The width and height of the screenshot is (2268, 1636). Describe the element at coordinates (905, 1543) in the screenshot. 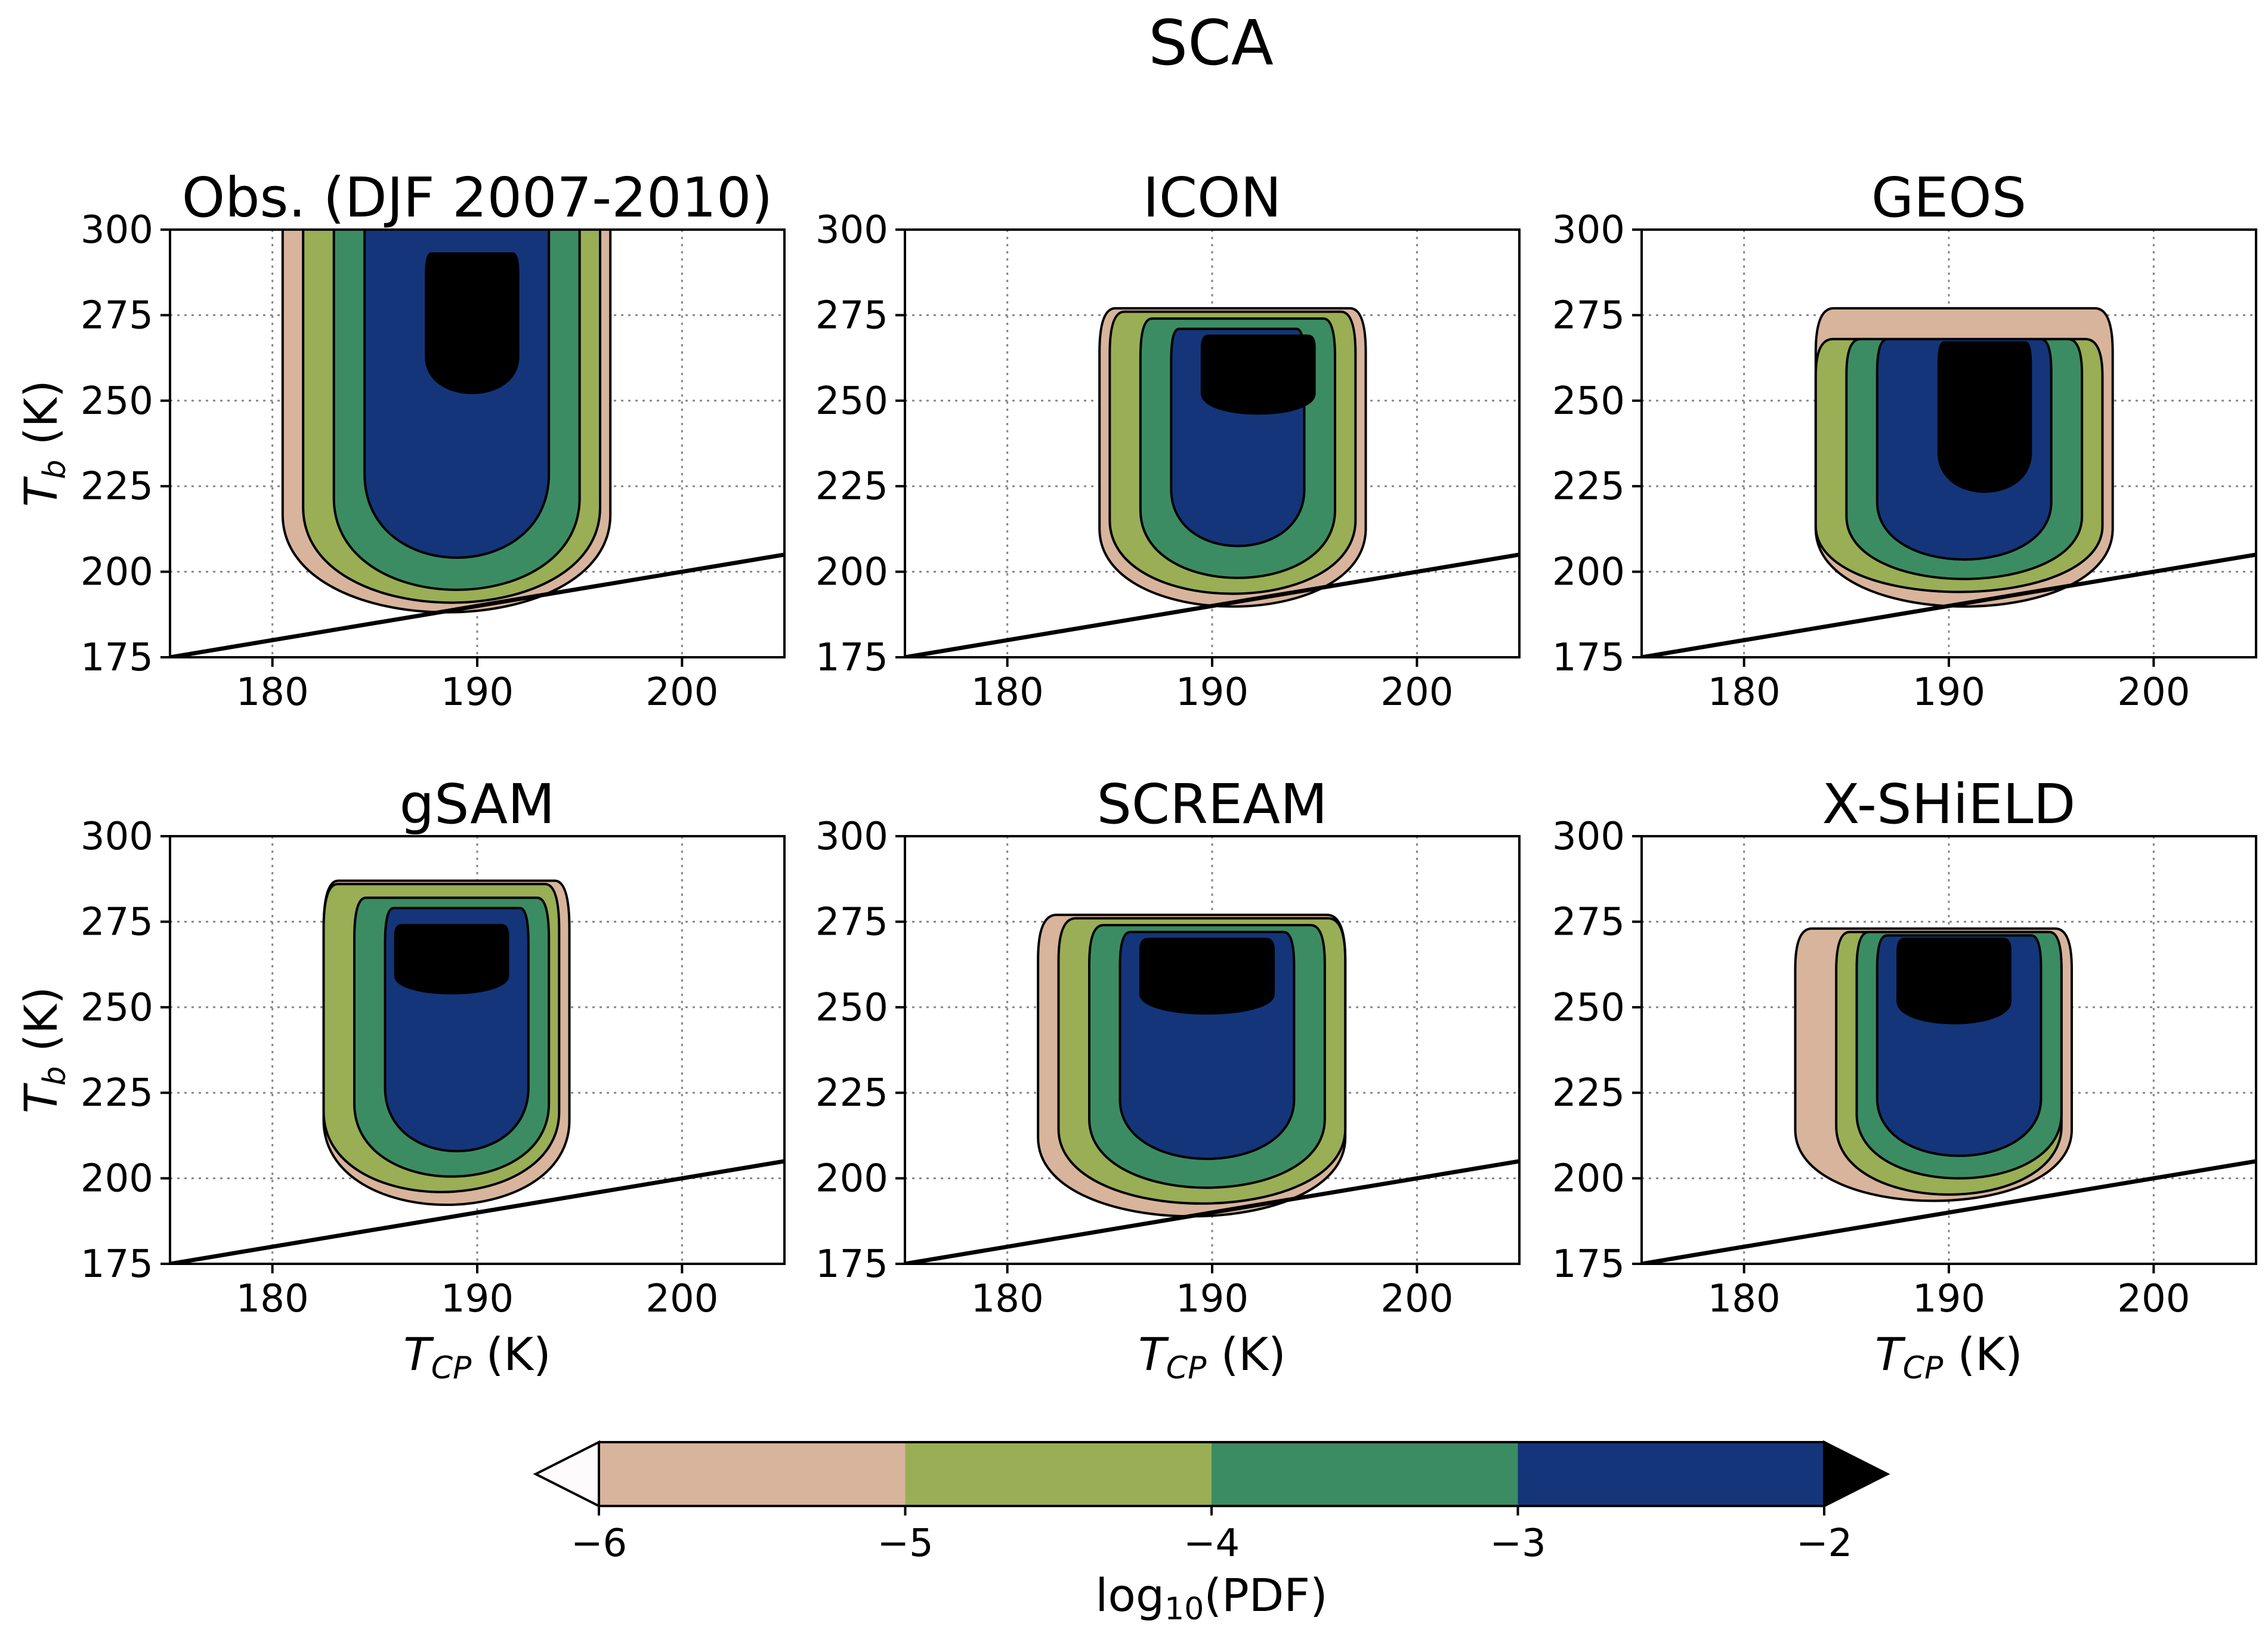

I see `colorbar-tick-label: −5` at that location.